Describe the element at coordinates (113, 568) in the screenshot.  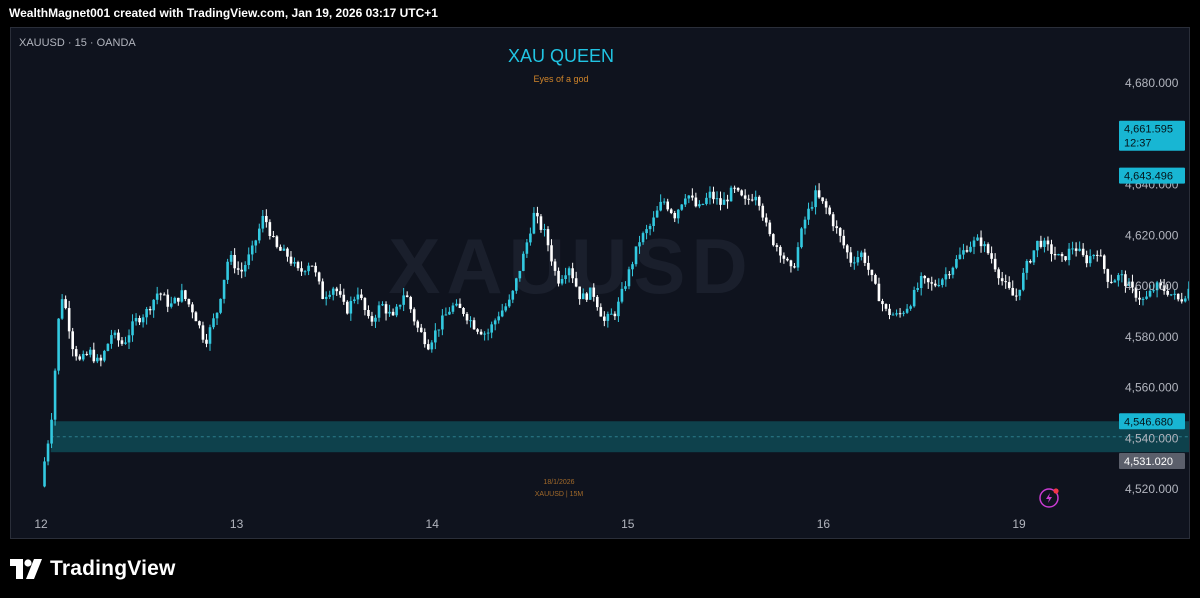
I see `footer-brand: TradingView` at that location.